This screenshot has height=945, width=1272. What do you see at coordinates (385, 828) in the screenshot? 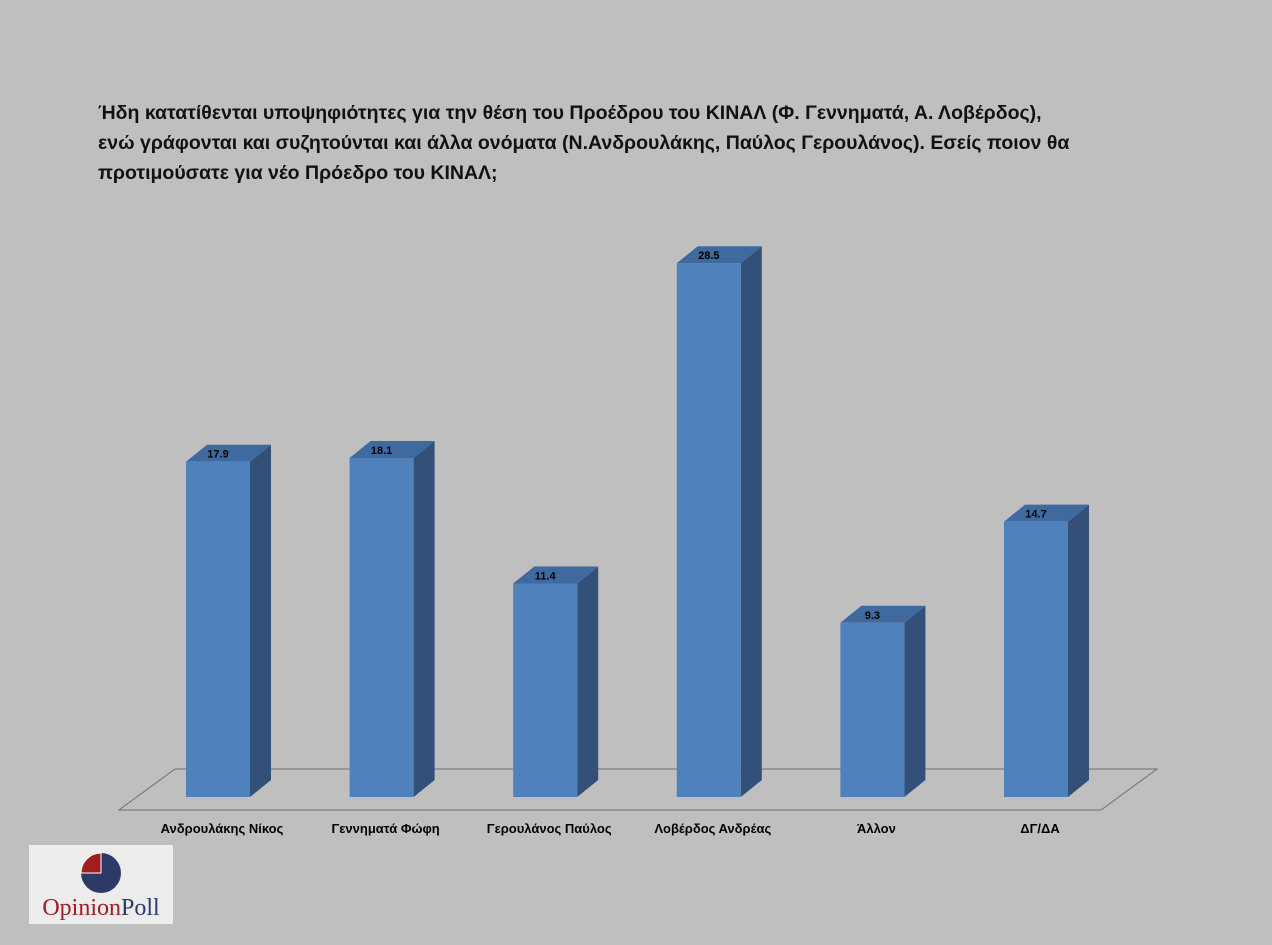
I see `category-label: Γεννηματά Φώφη` at bounding box center [385, 828].